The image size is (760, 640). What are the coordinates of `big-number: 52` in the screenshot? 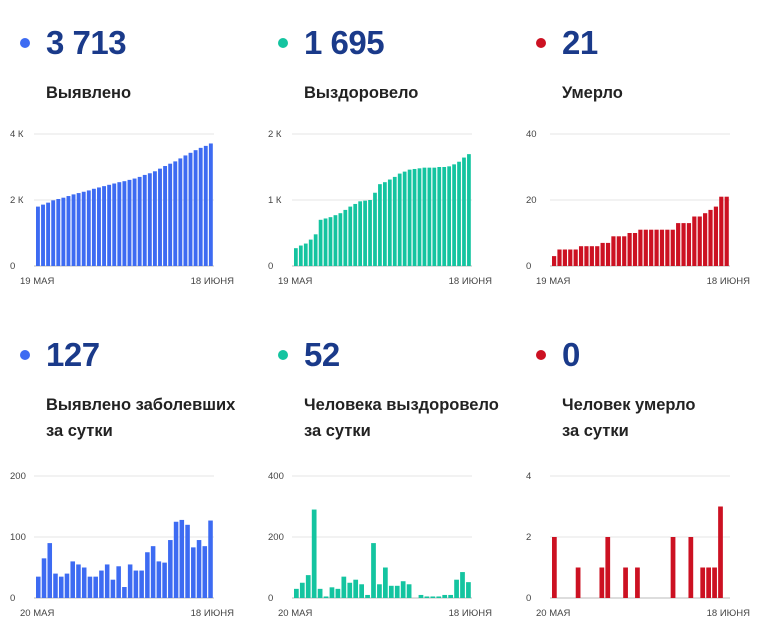 It's located at (322, 354).